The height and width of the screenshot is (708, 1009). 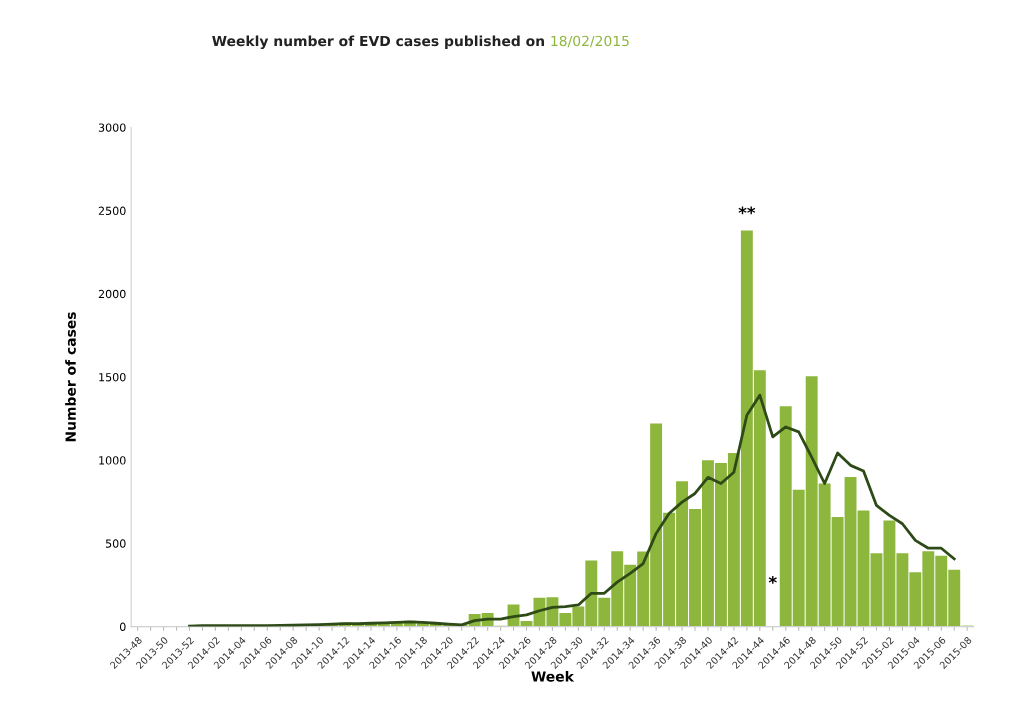 What do you see at coordinates (553, 676) in the screenshot?
I see `x-axis-title: Week` at bounding box center [553, 676].